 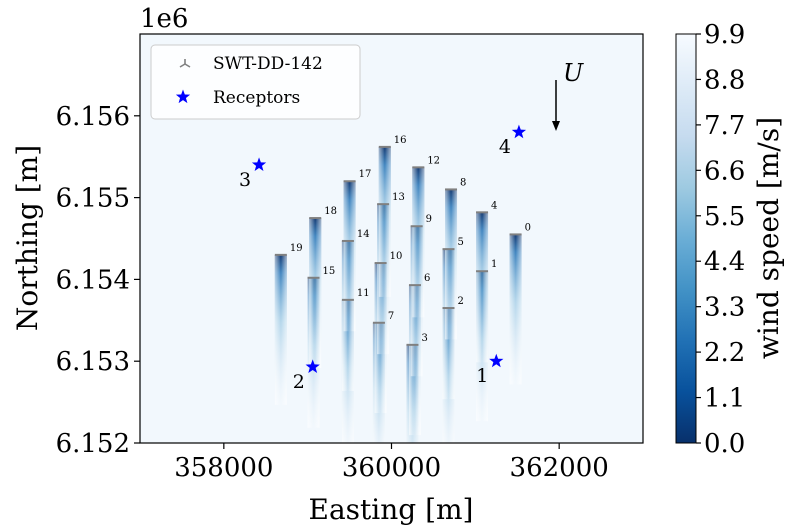 What do you see at coordinates (268, 64) in the screenshot?
I see `legend-entry-turbine: SWT-DD-142` at bounding box center [268, 64].